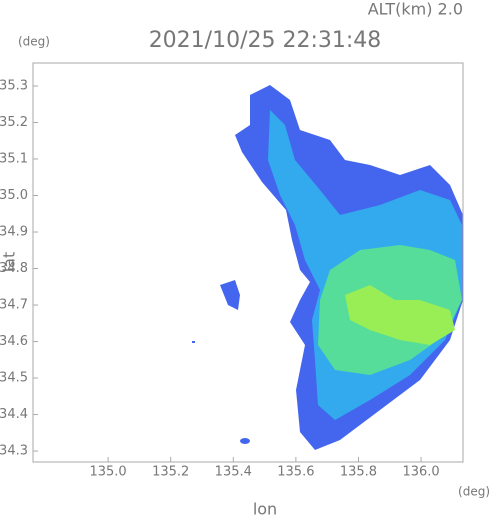 This screenshot has width=491, height=521. I want to click on y-unit: (deg), so click(34, 42).